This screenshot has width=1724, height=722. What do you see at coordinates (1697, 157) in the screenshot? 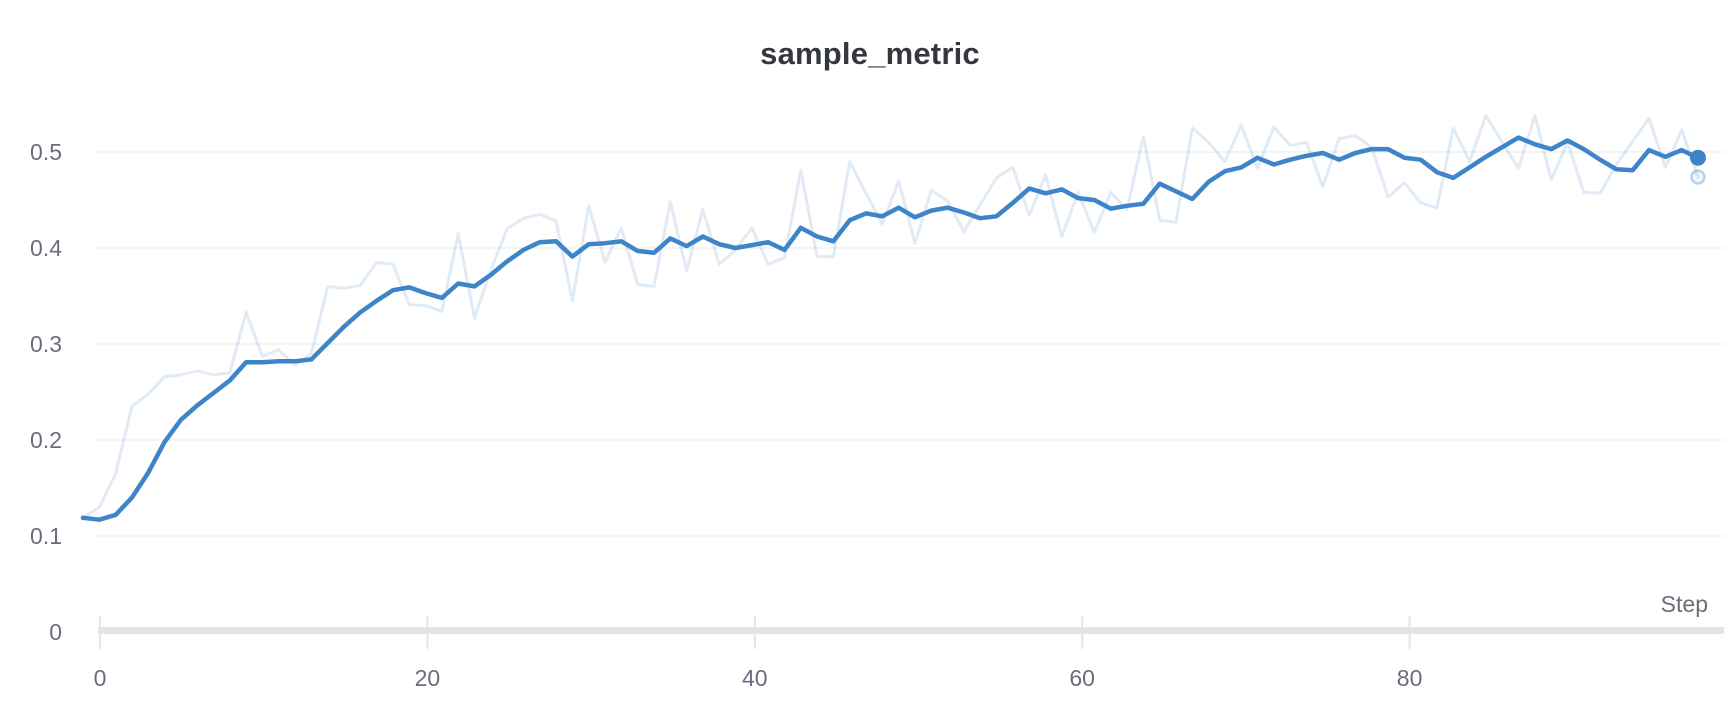
I see `smoothed-end-dot` at bounding box center [1697, 157].